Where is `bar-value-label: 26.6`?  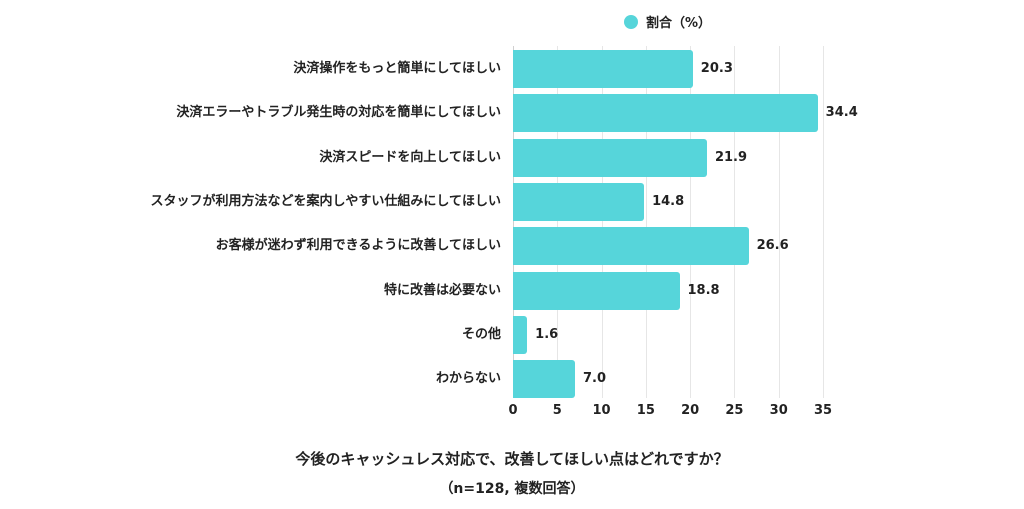
bar-value-label: 26.6 is located at coordinates (772, 246).